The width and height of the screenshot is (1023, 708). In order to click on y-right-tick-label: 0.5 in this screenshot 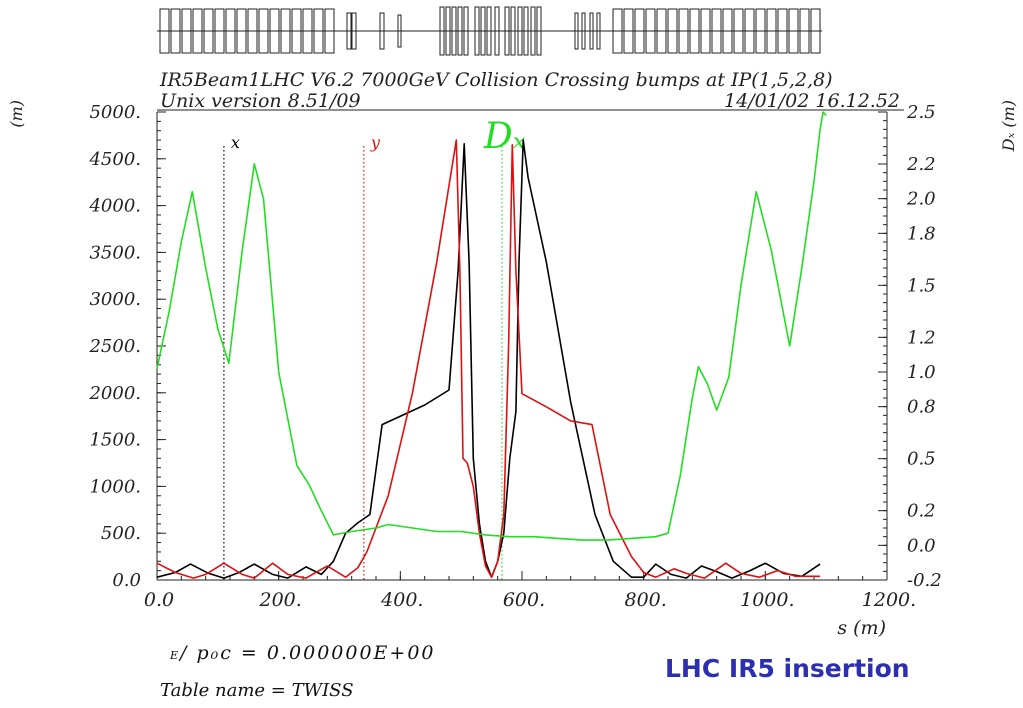, I will do `click(921, 459)`.